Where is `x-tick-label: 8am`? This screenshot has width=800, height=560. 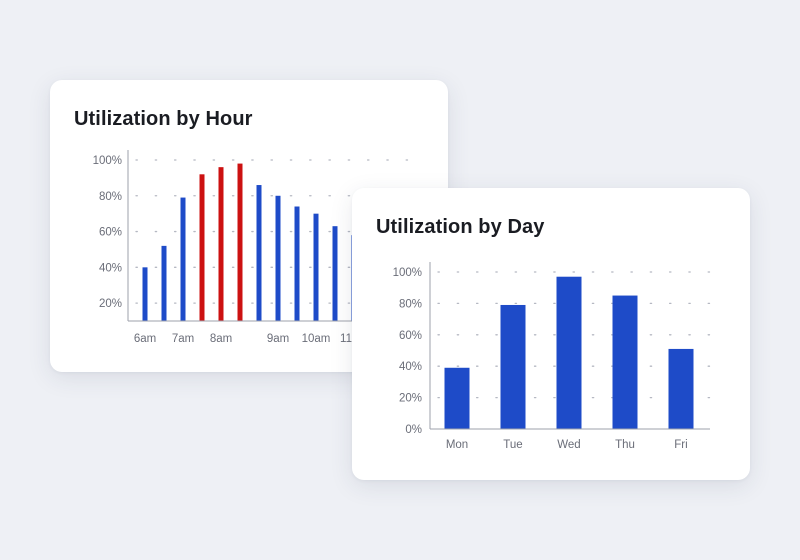
x-tick-label: 8am is located at coordinates (221, 339).